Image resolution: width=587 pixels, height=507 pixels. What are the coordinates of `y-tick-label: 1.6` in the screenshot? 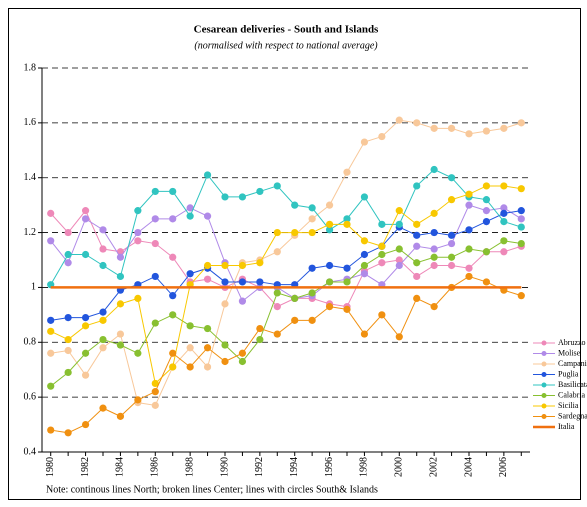 It's located at (30, 122).